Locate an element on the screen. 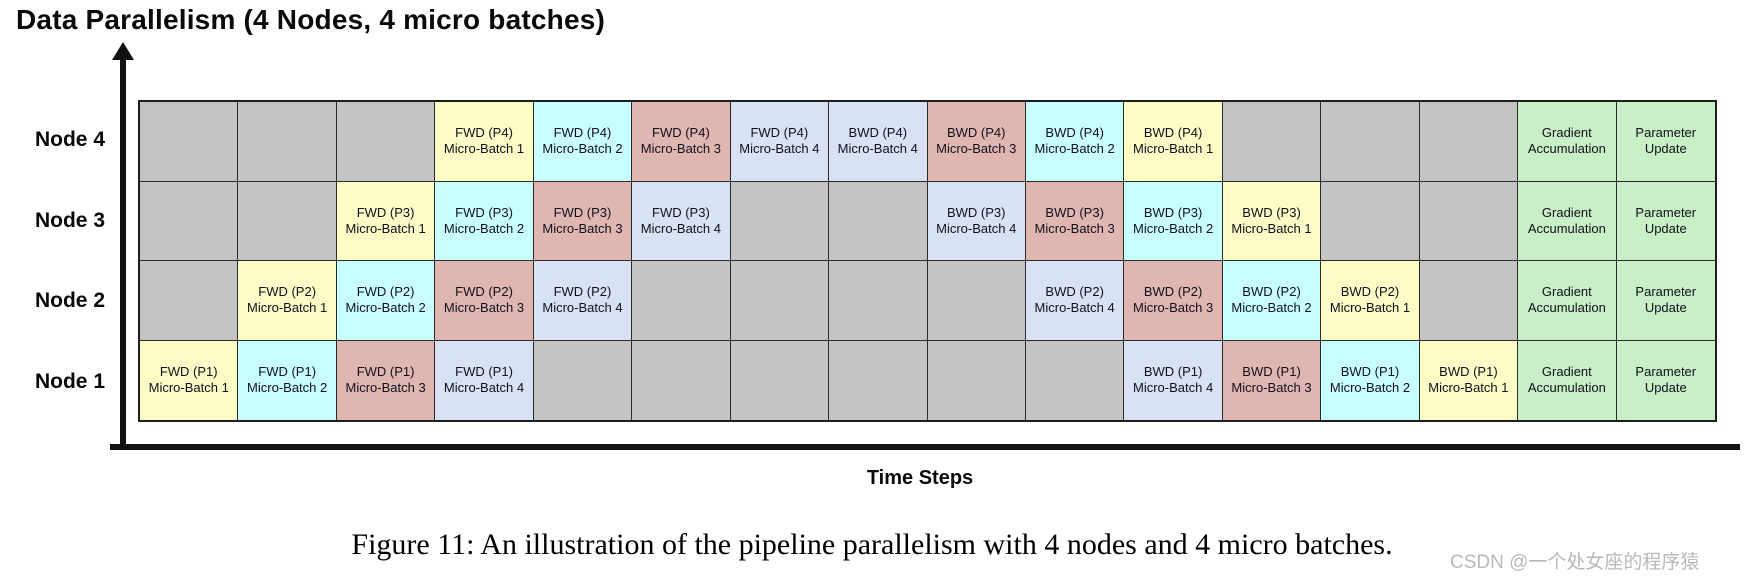  task-cell: FWD (P3) Micro-Batch 1 is located at coordinates (386, 221).